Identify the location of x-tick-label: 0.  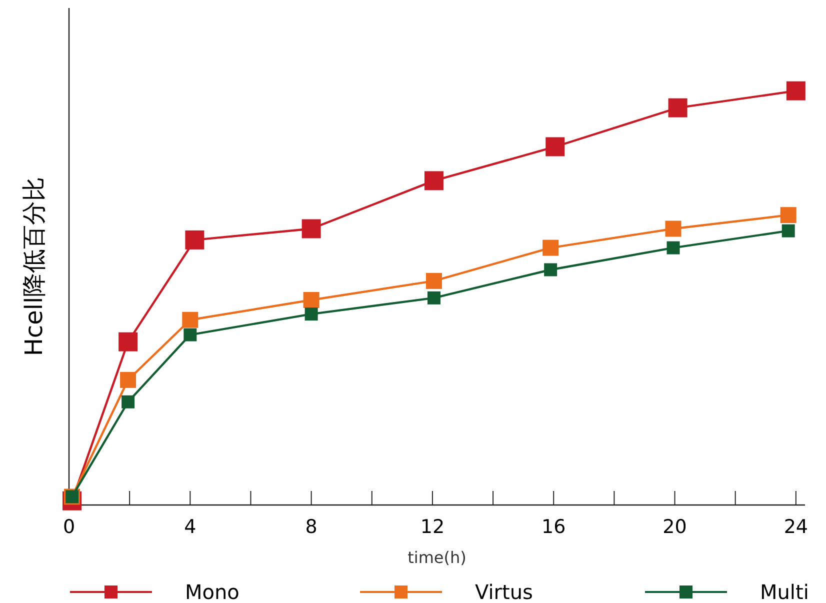
(69, 527).